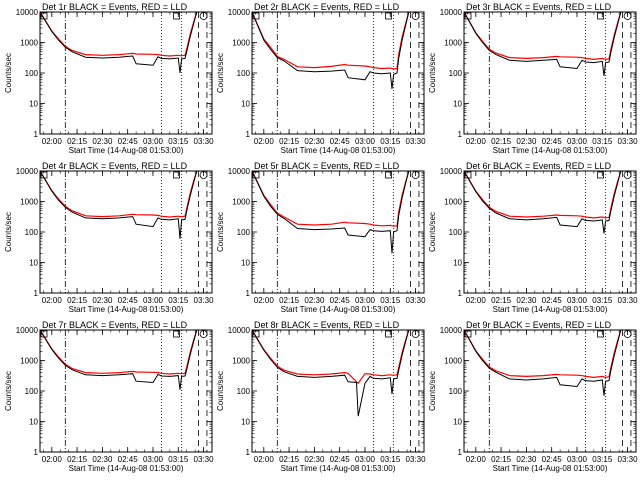 The height and width of the screenshot is (480, 640). Describe the element at coordinates (327, 166) in the screenshot. I see `panel-title: Det 5r BLACK = Events, RED = LLD` at that location.